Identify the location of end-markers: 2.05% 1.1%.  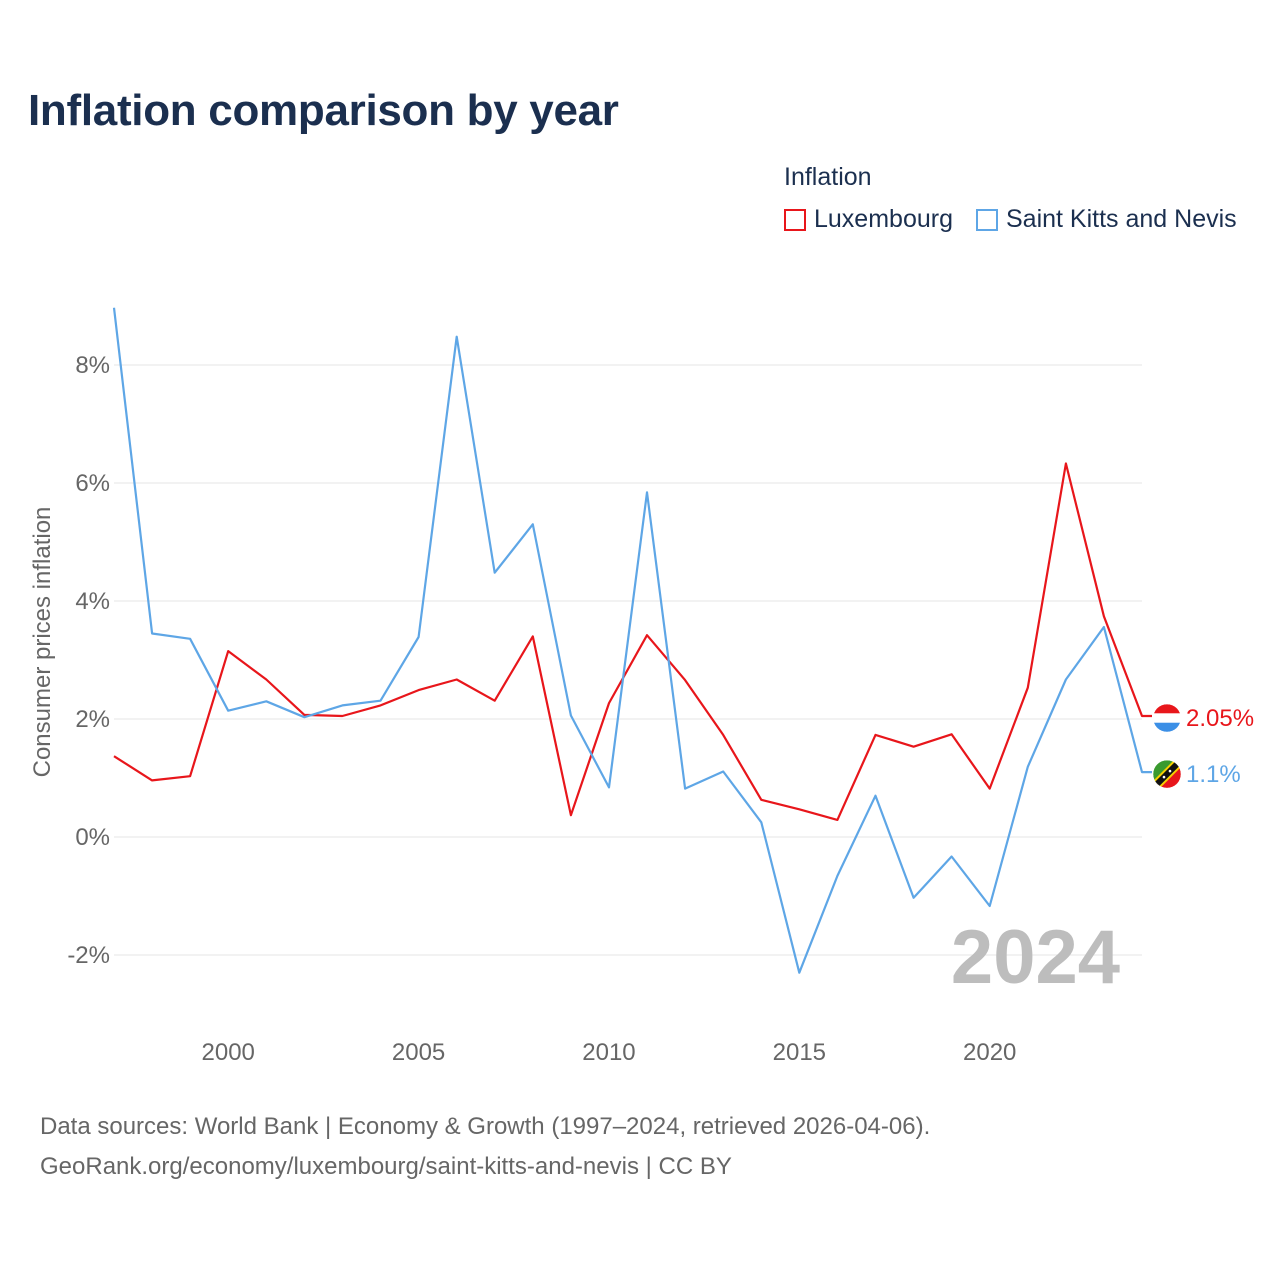
(1203, 746).